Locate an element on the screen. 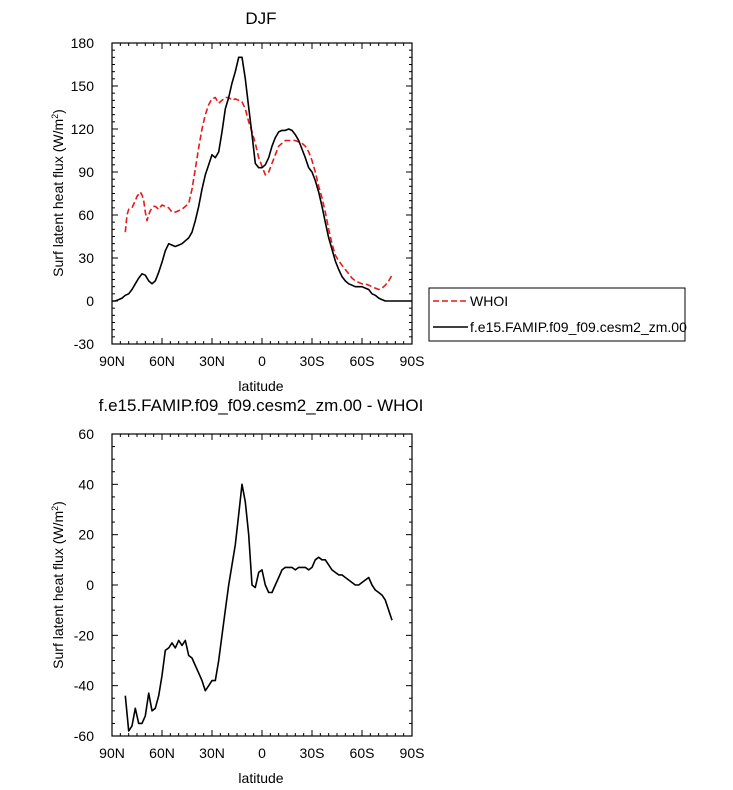 Image resolution: width=733 pixels, height=790 pixels. legend-model-label: f.e15.FAMIP.f09_f09.cesm2_zm.00 is located at coordinates (578, 327).